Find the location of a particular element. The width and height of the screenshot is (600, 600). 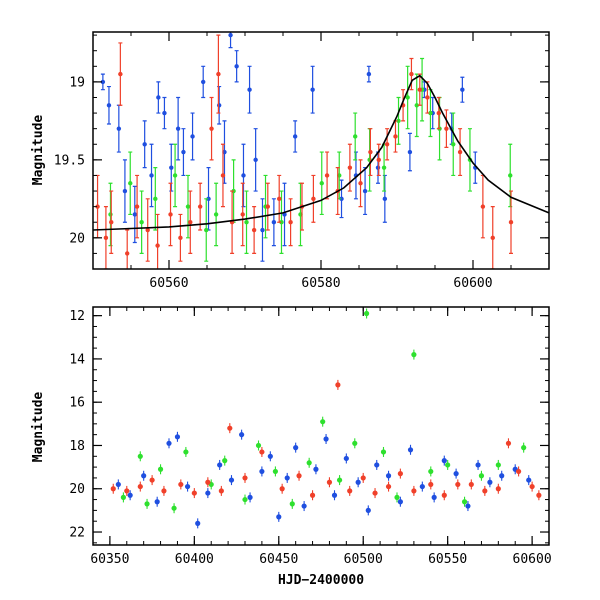

bottom-ytick-label: 12 is located at coordinates (77, 316).